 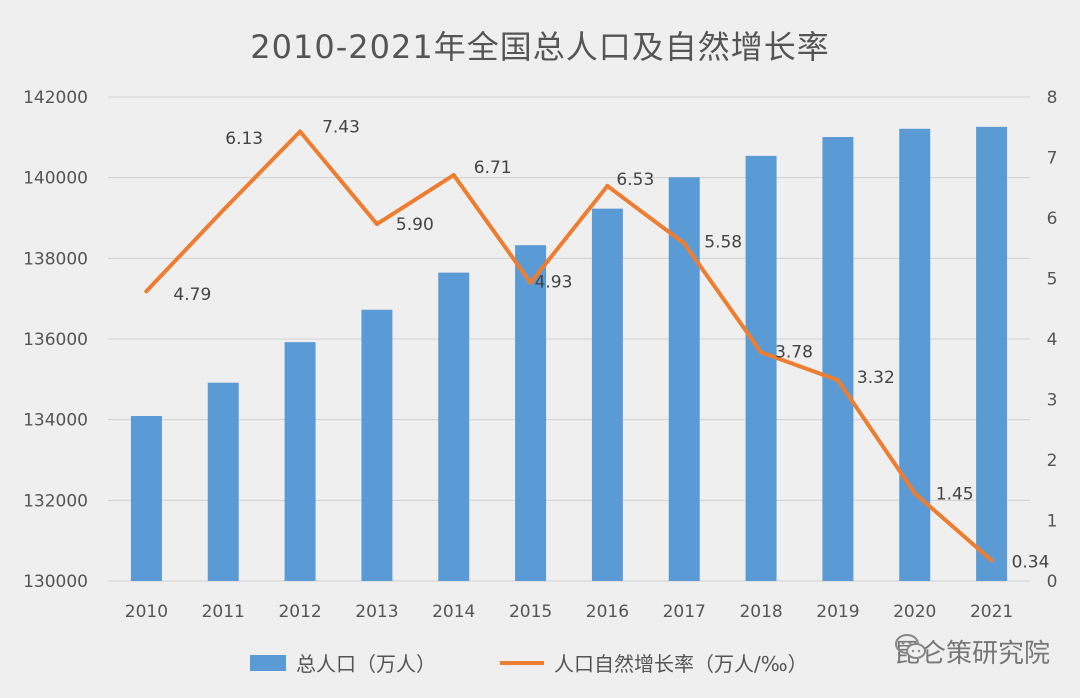 What do you see at coordinates (794, 352) in the screenshot?
I see `data-label: 3.78` at bounding box center [794, 352].